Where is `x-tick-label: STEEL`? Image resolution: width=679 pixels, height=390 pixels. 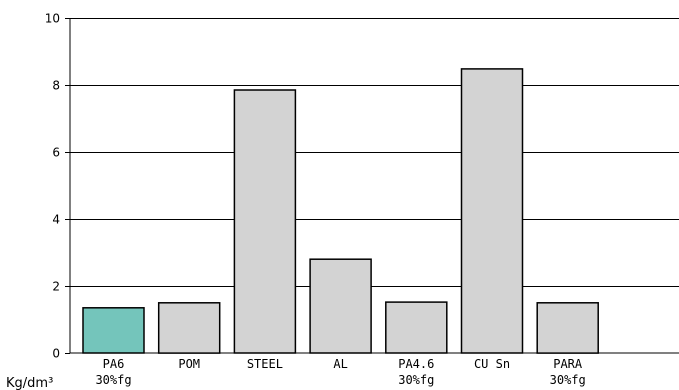 x-tick-label: STEEL is located at coordinates (265, 364).